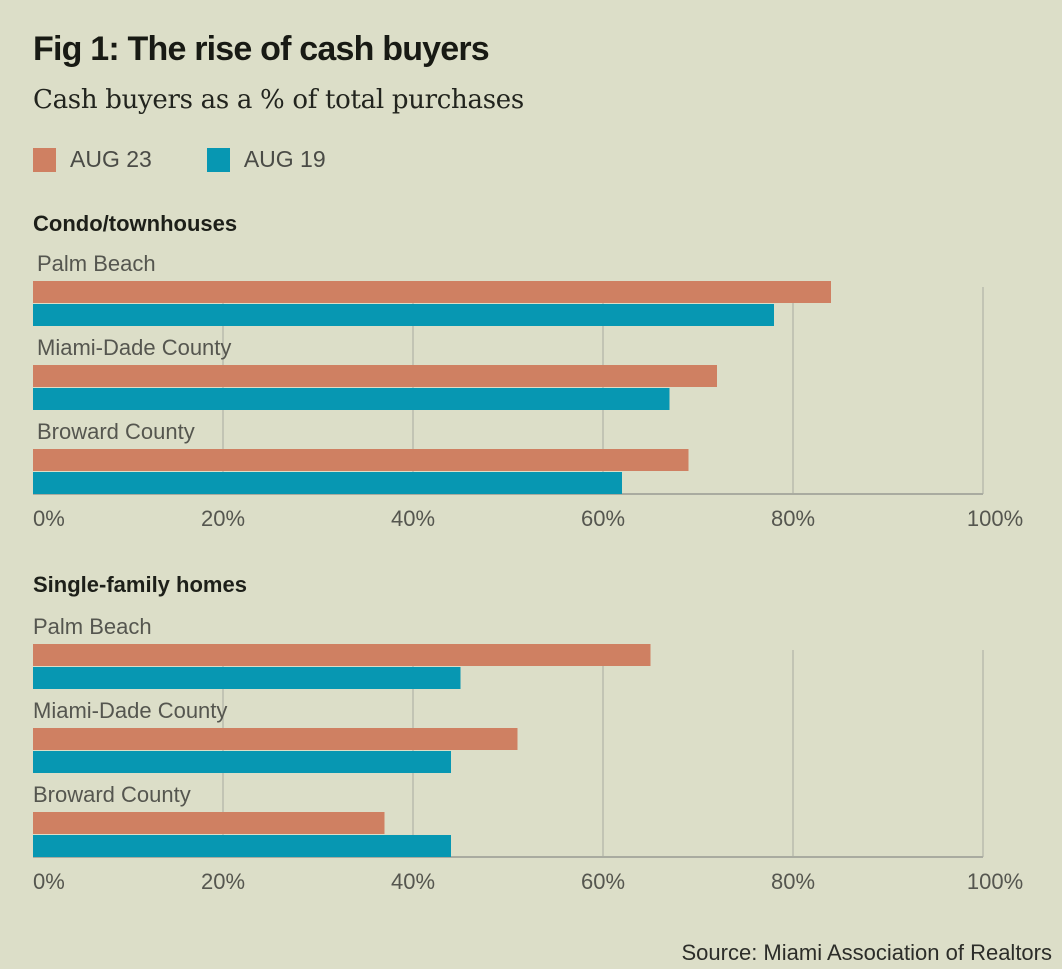  I want to click on legend-label: AUG 23, so click(111, 159).